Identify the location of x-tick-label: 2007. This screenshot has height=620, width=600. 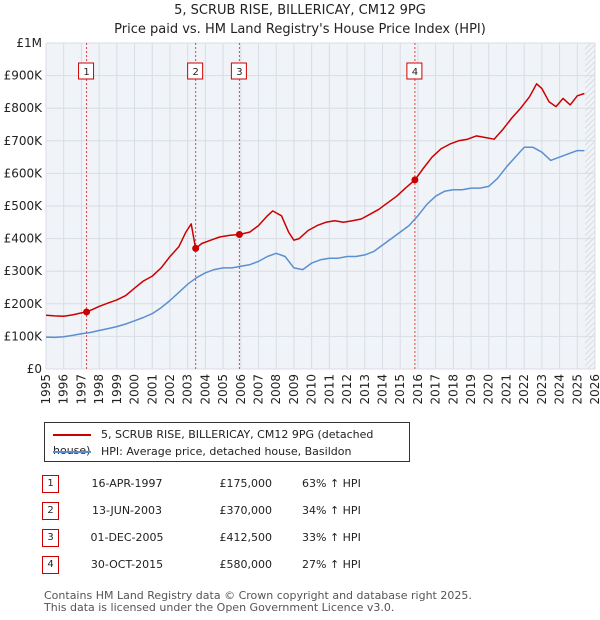
(259, 389).